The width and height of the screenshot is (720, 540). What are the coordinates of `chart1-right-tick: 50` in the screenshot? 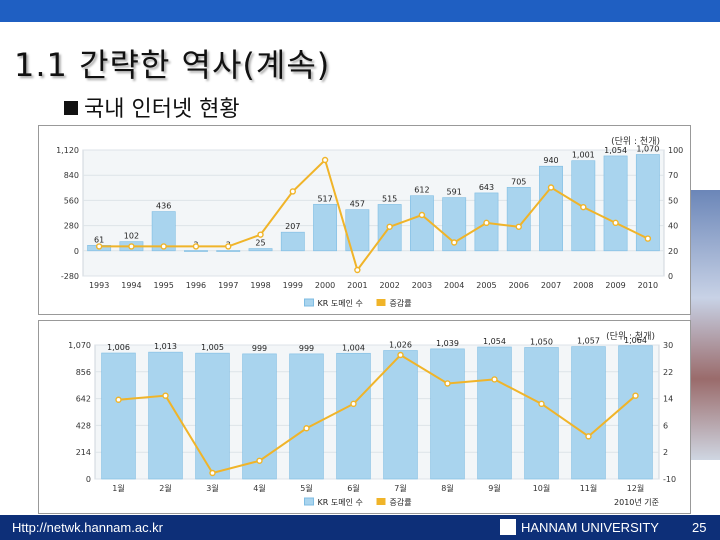 It's located at (673, 200).